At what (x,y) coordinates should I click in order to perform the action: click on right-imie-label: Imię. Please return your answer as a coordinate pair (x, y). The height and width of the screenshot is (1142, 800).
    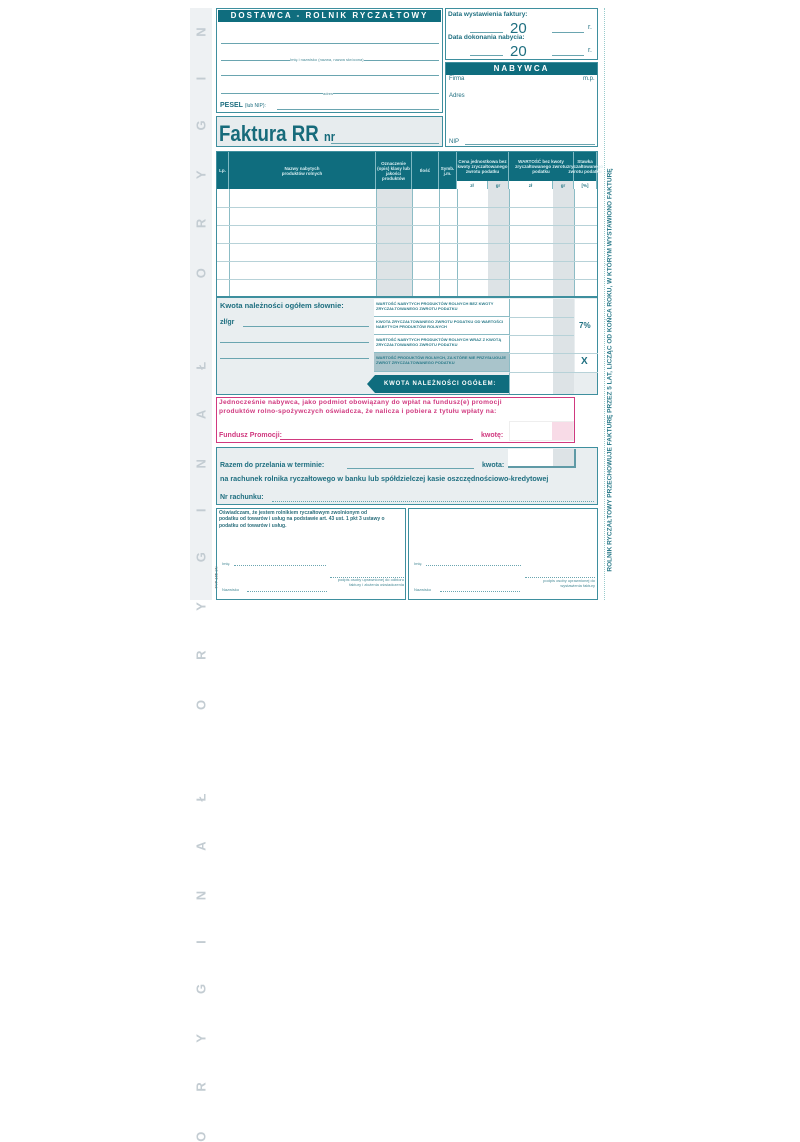
    Looking at the image, I should click on (418, 563).